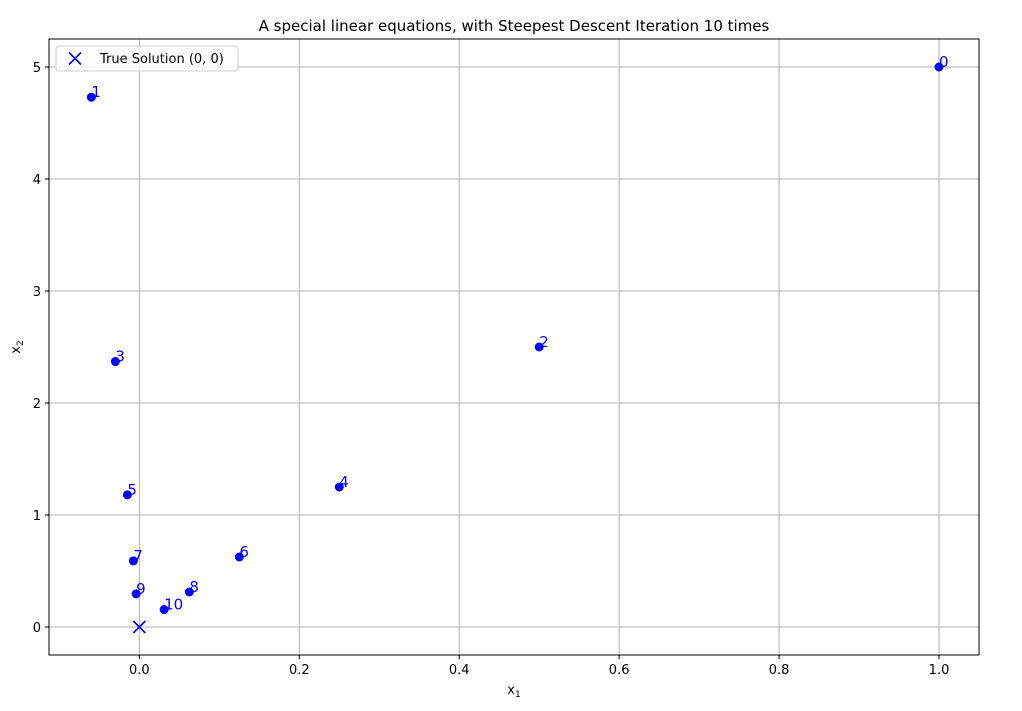 Image resolution: width=1022 pixels, height=711 pixels. I want to click on x-axis-label: x1, so click(513, 691).